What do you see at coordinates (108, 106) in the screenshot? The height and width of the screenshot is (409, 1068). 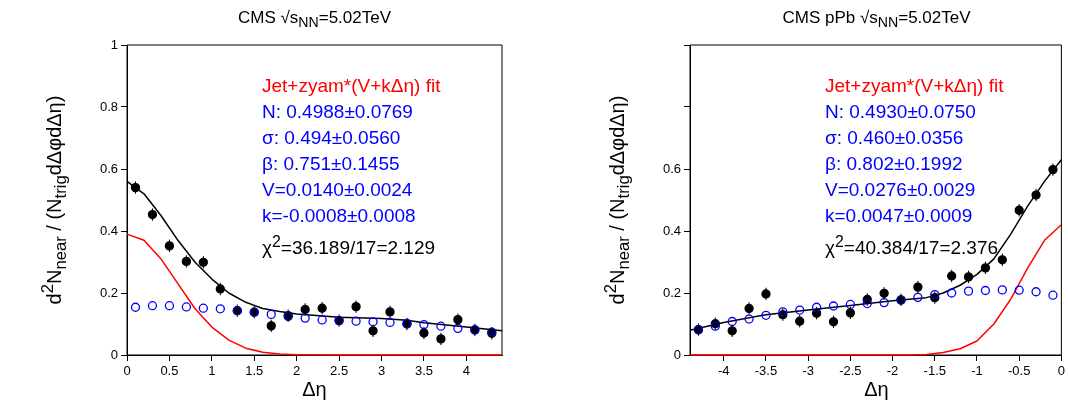 I see `y-tick-label: 0.8` at bounding box center [108, 106].